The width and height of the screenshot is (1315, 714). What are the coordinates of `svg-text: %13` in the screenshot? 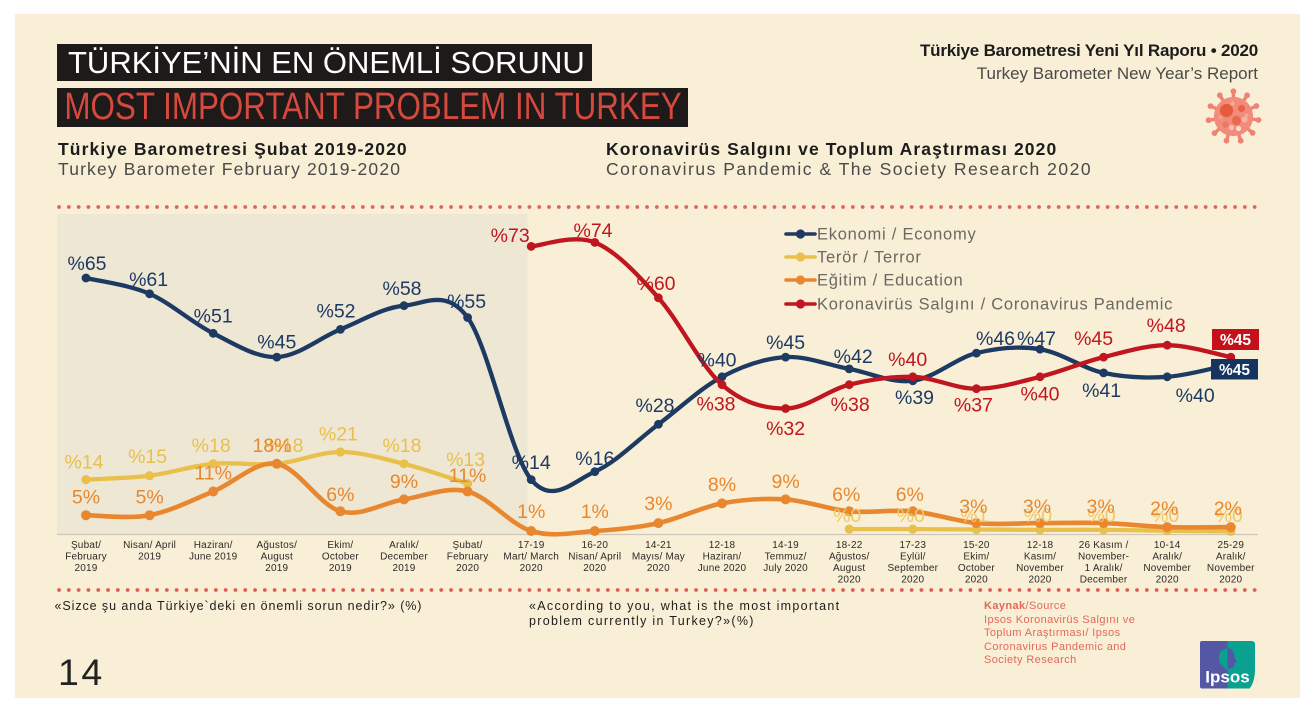 It's located at (465, 460).